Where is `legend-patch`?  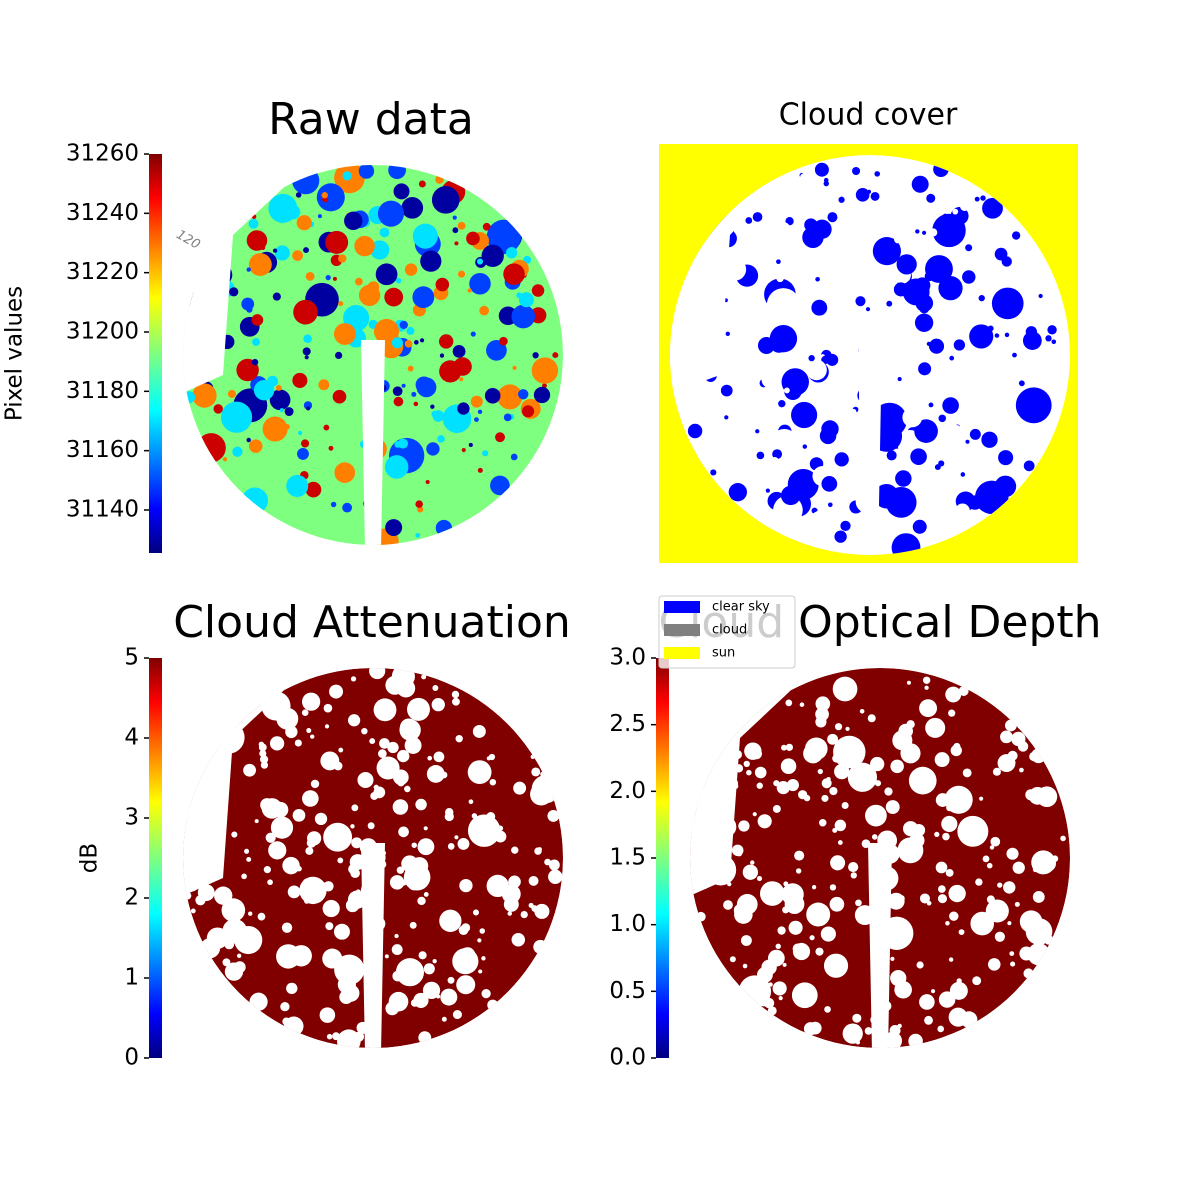
legend-patch is located at coordinates (682, 607).